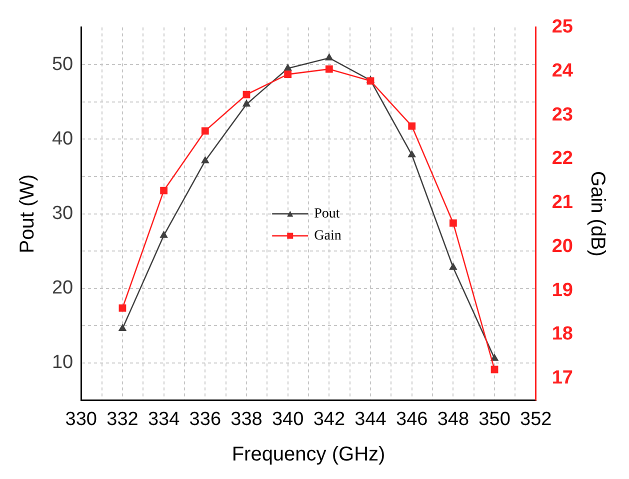  What do you see at coordinates (597, 214) in the screenshot?
I see `y2-axis-title: Gain (dB)` at bounding box center [597, 214].